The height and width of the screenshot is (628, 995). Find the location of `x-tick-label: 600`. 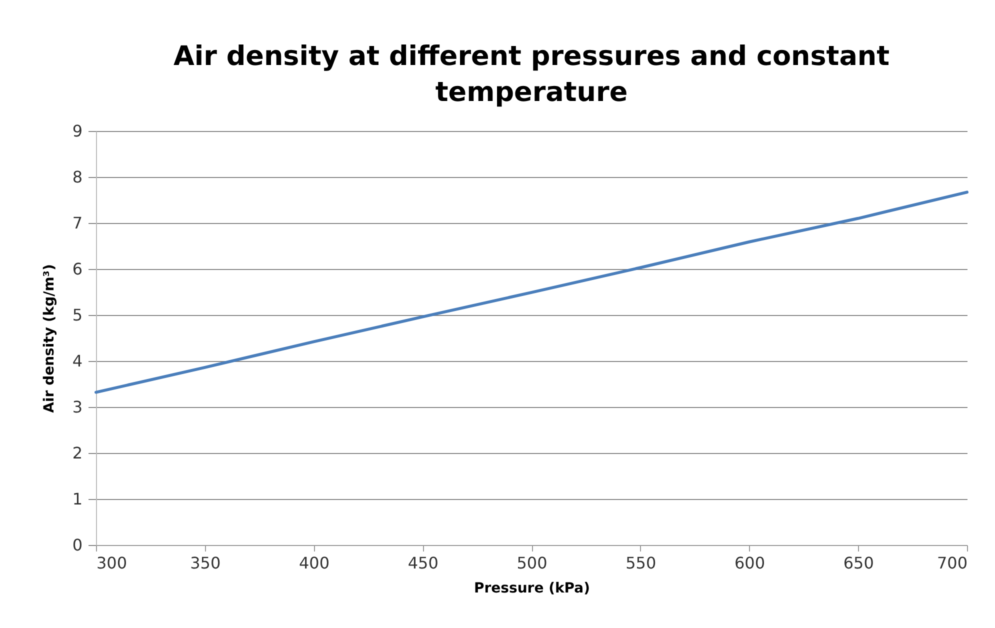

x-tick-label: 600 is located at coordinates (750, 563).